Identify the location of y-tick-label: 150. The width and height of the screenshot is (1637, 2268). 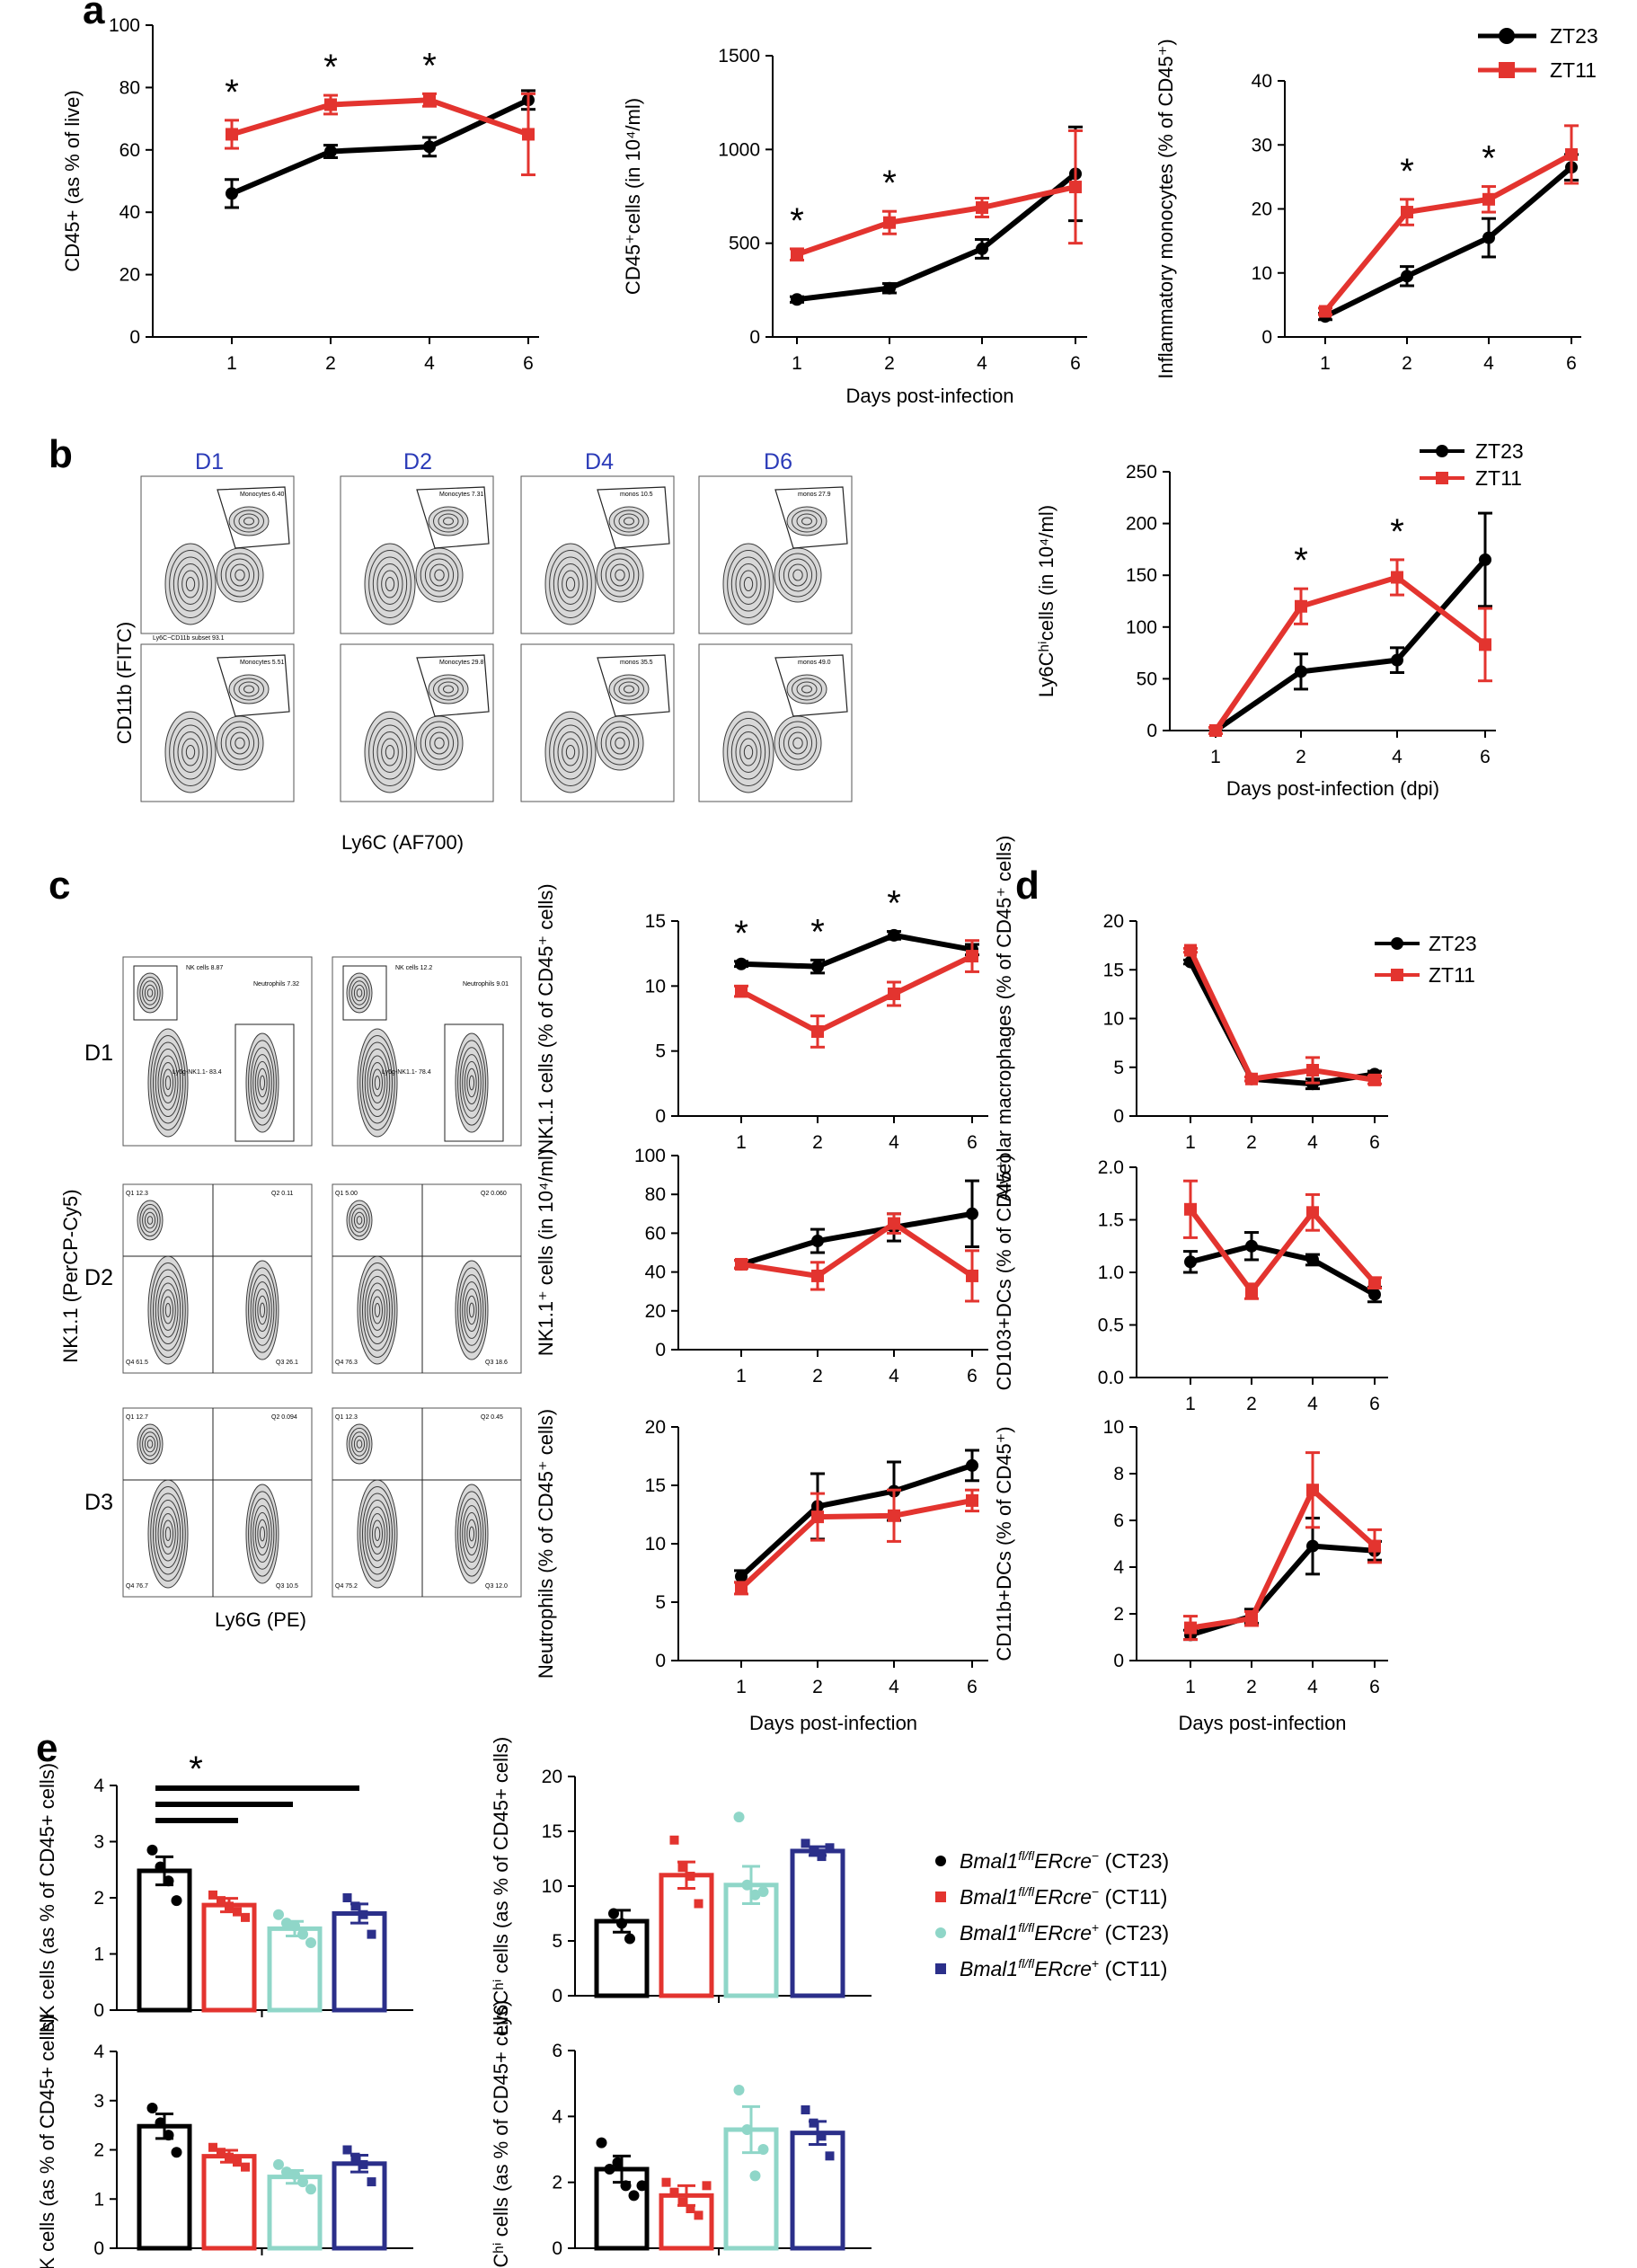
(1141, 575).